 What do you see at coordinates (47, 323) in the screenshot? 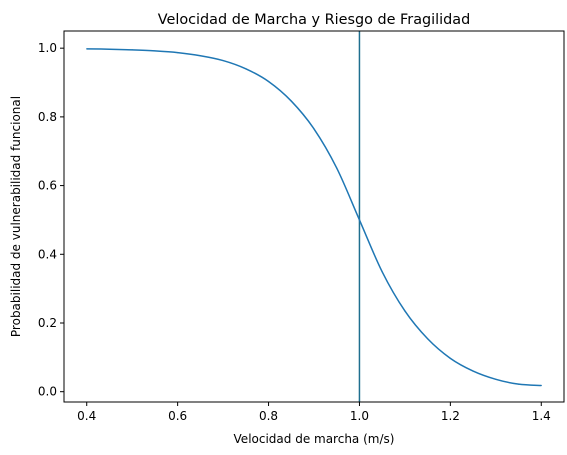
I see `y-tick-label: 0.2` at bounding box center [47, 323].